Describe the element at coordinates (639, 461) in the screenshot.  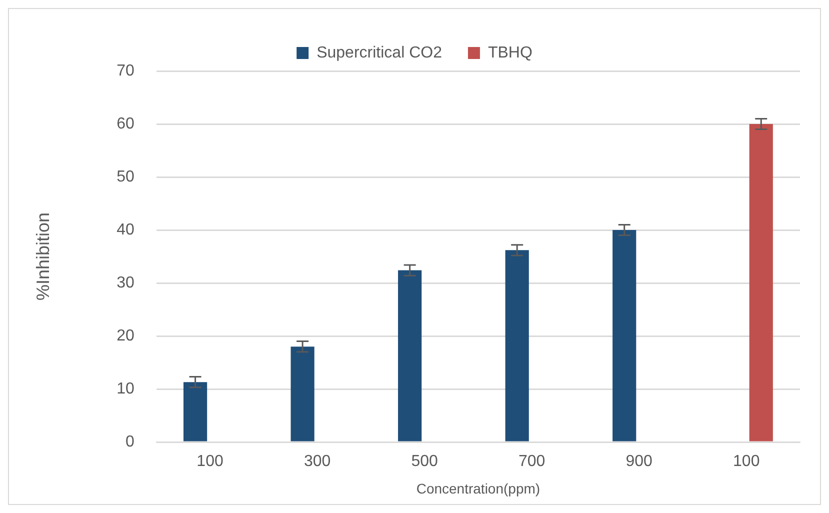
I see `x-tick-label: 900` at that location.